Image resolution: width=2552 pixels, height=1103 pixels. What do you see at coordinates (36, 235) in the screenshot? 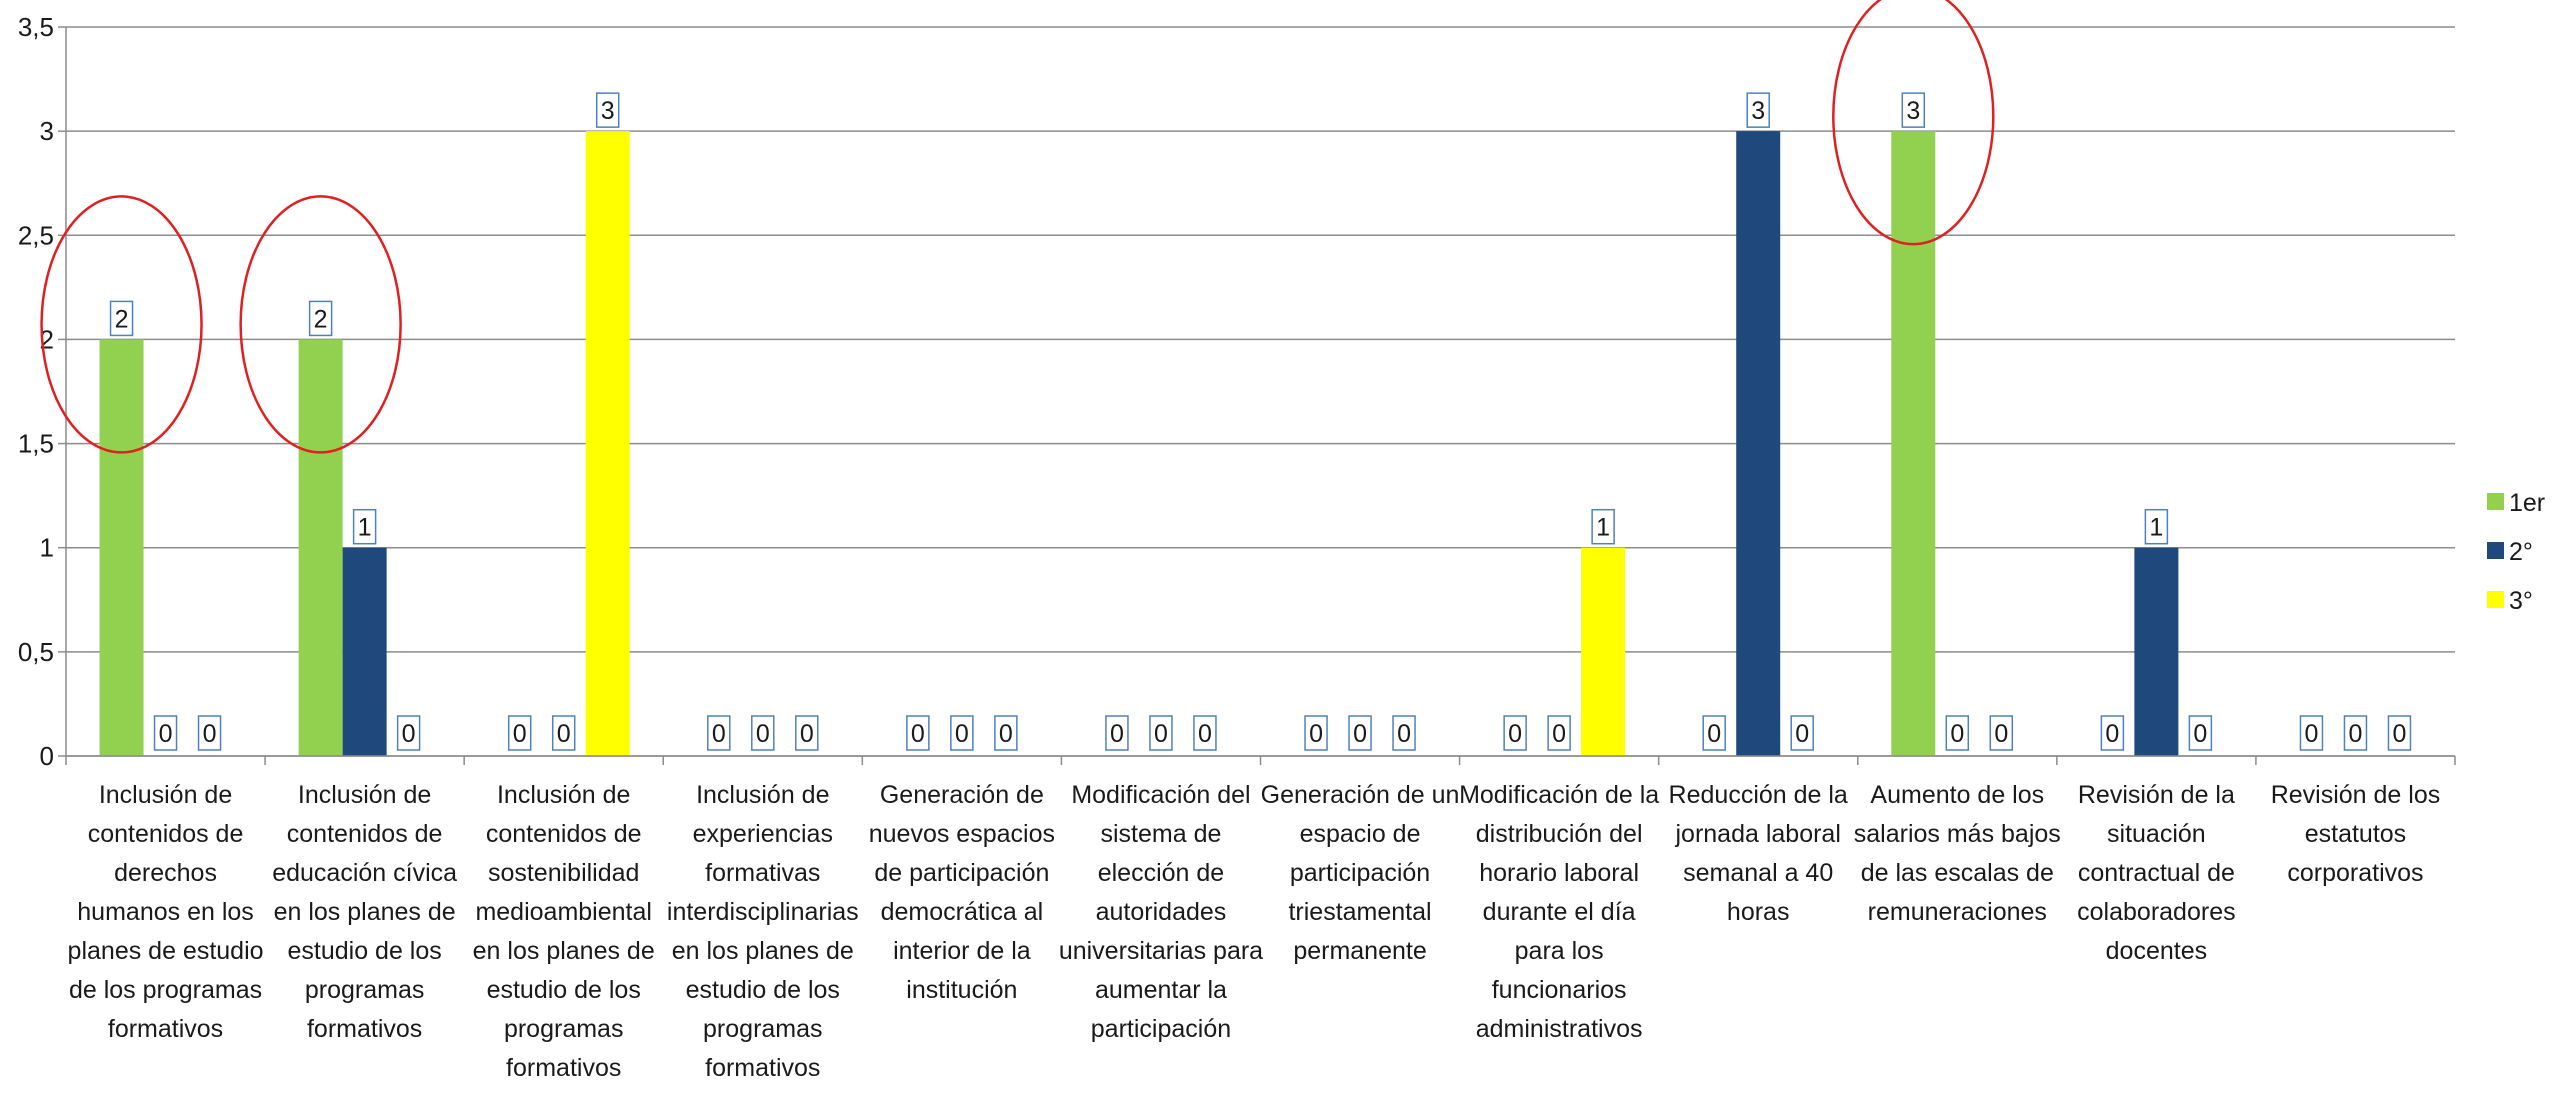
I see `y-tick-label: 2,5` at bounding box center [36, 235].